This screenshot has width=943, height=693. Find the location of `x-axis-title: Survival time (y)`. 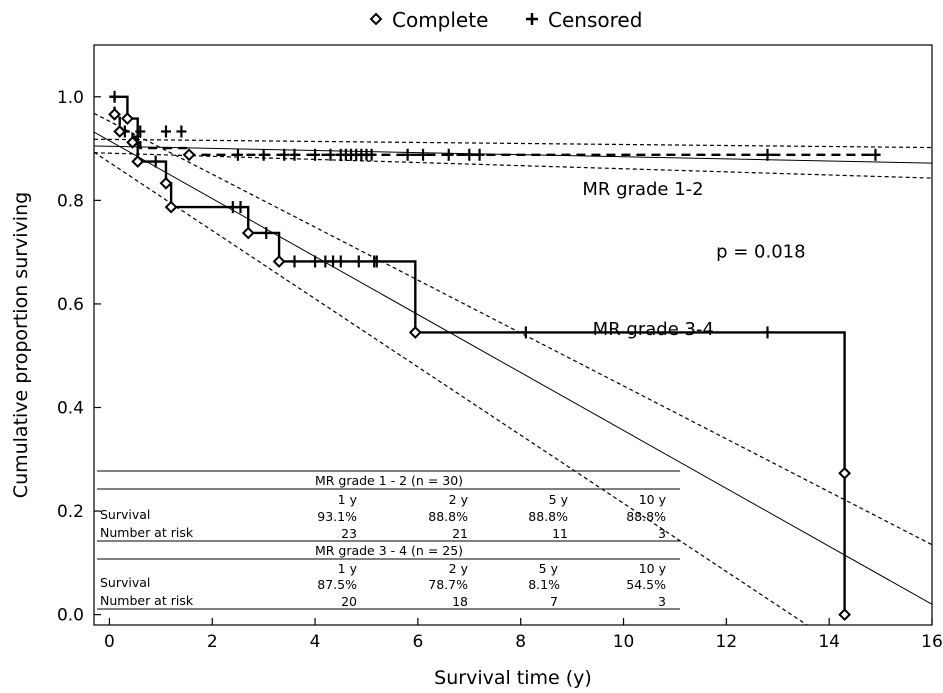

x-axis-title: Survival time (y) is located at coordinates (513, 678).